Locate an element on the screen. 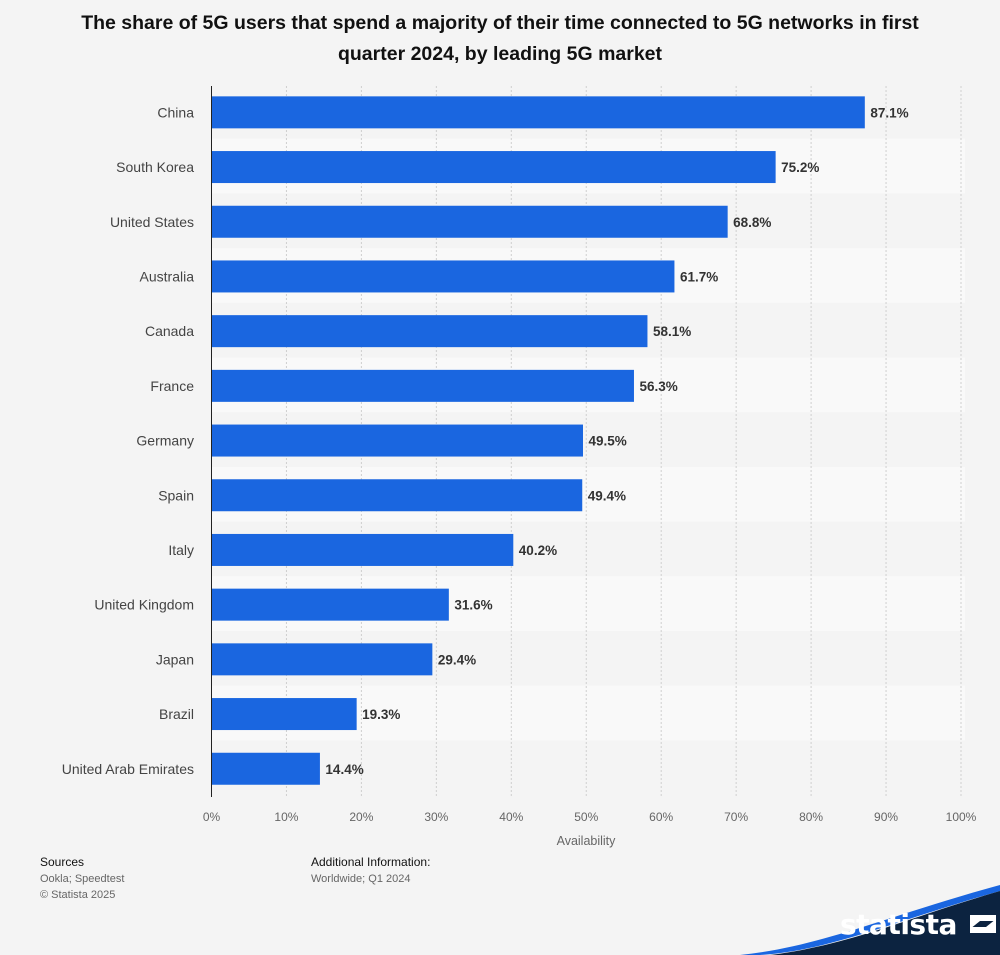  category-label: Germany is located at coordinates (165, 441).